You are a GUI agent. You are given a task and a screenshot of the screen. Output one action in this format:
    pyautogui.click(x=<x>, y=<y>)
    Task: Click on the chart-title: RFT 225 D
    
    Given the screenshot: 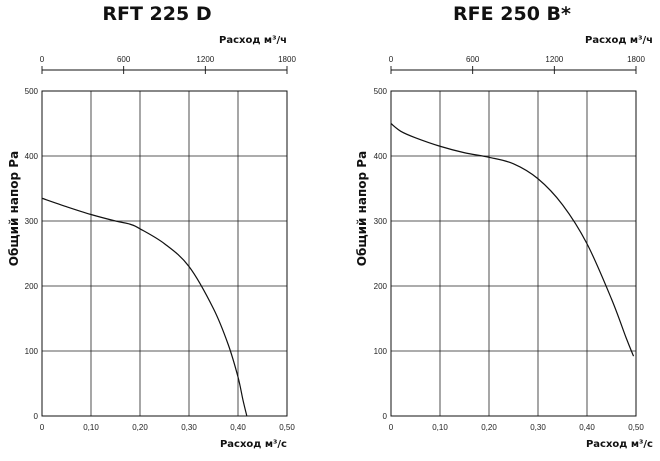 What is the action you would take?
    pyautogui.click(x=156, y=14)
    